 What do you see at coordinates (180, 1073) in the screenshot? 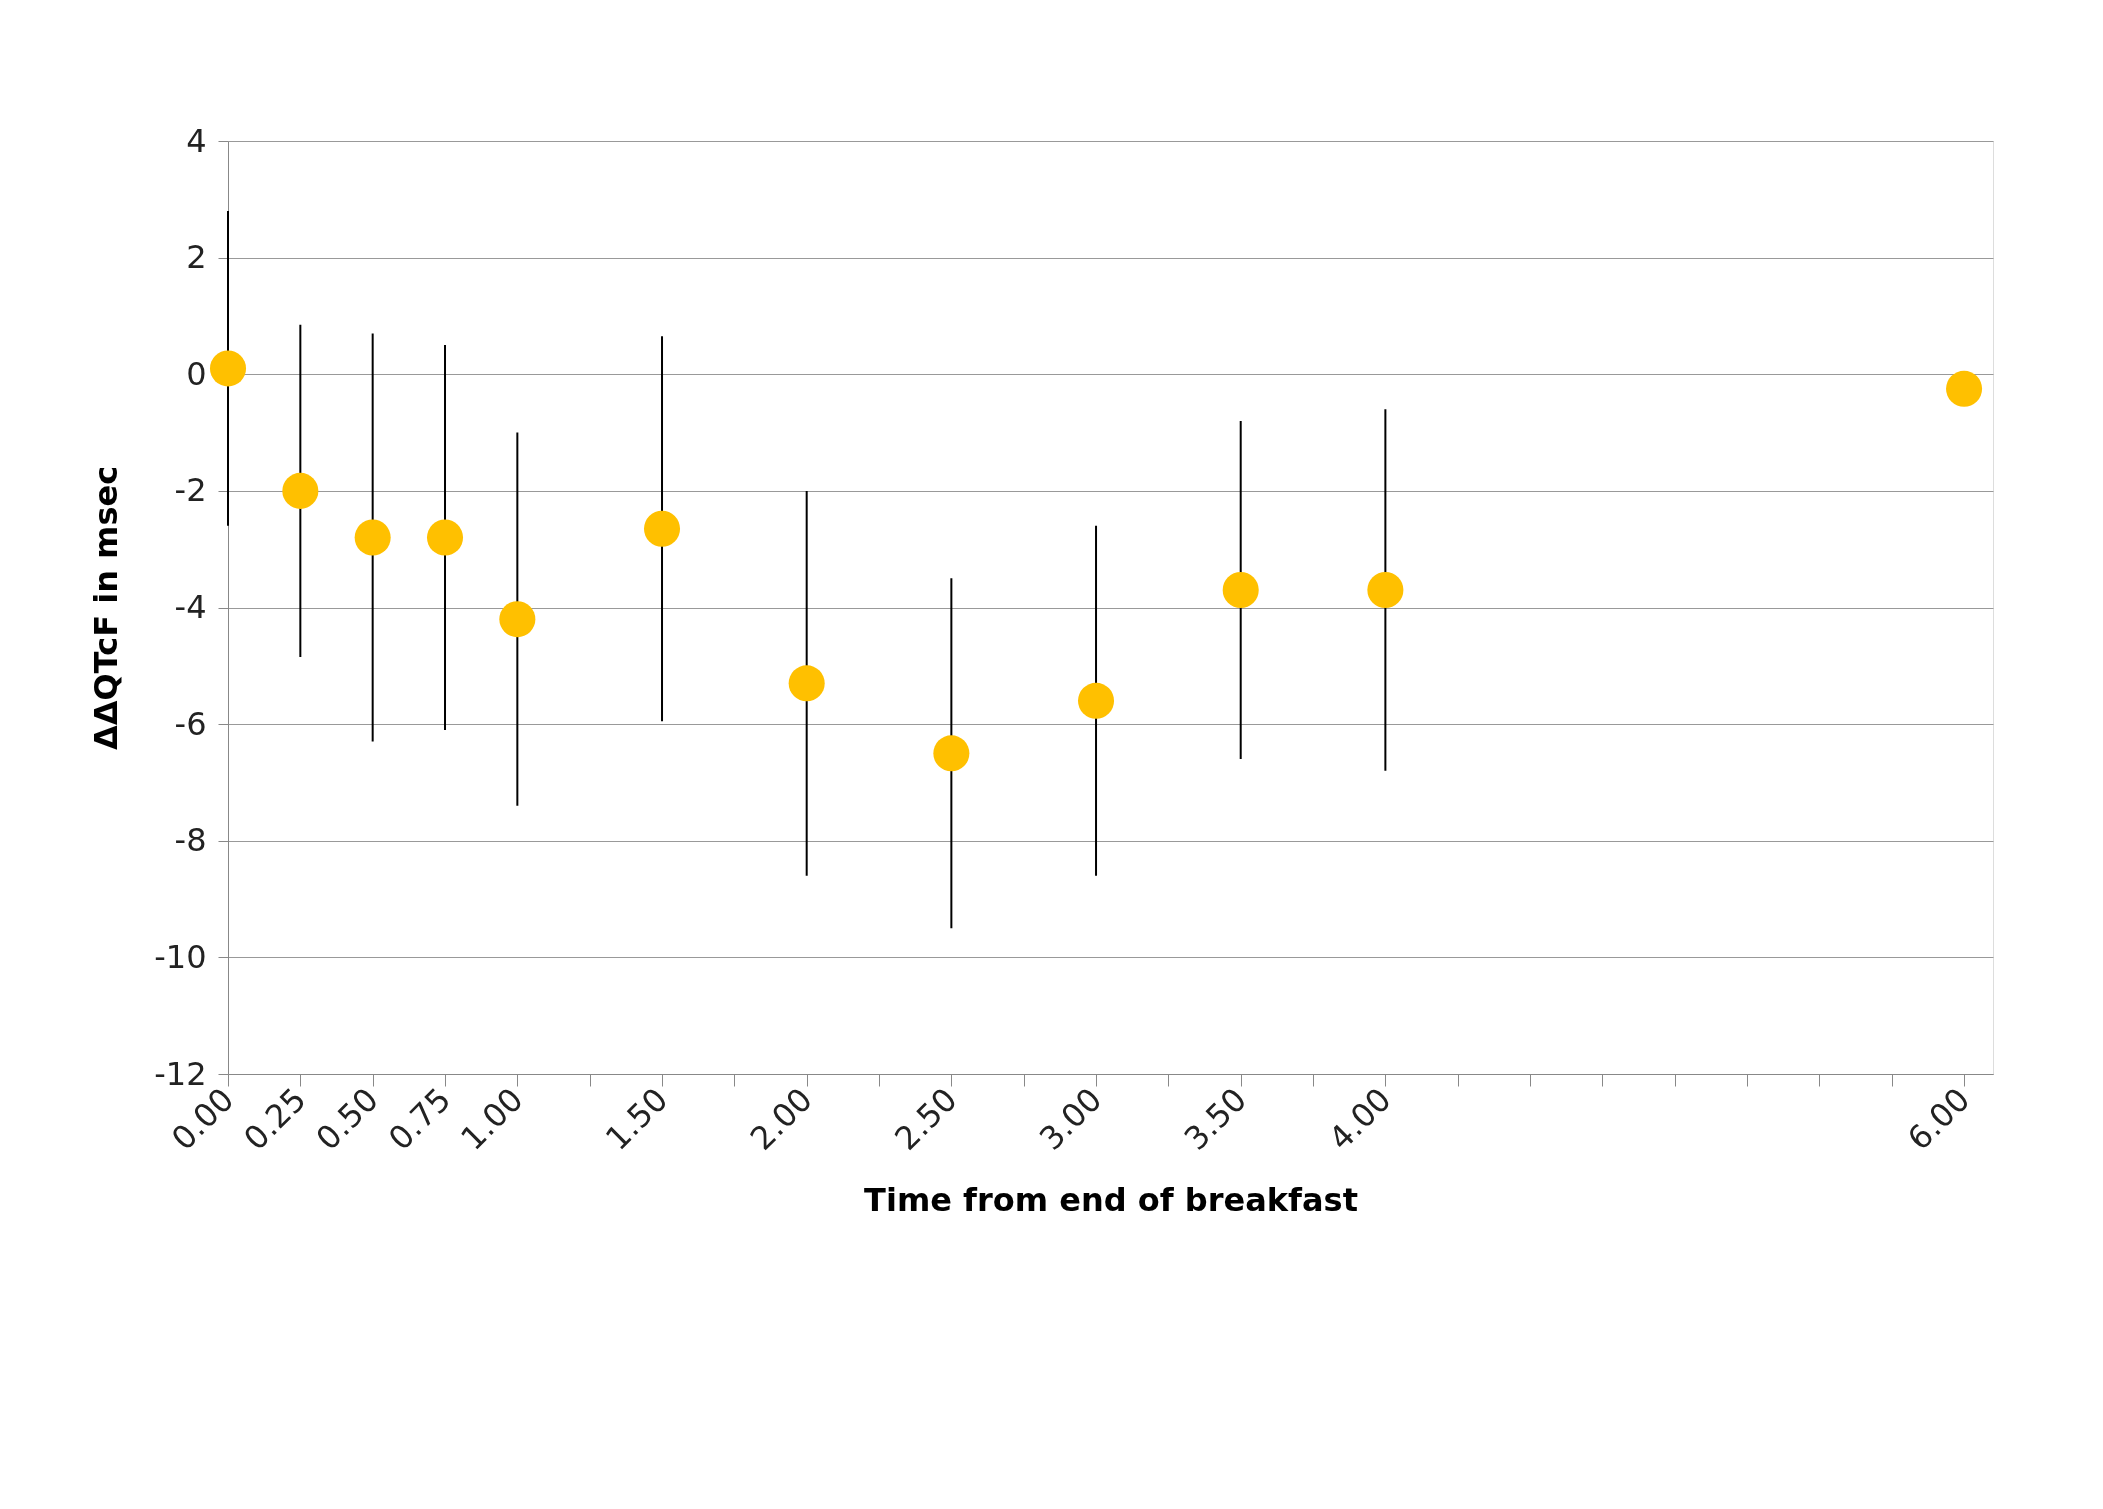
I see `y-tick-label: -12` at bounding box center [180, 1073].